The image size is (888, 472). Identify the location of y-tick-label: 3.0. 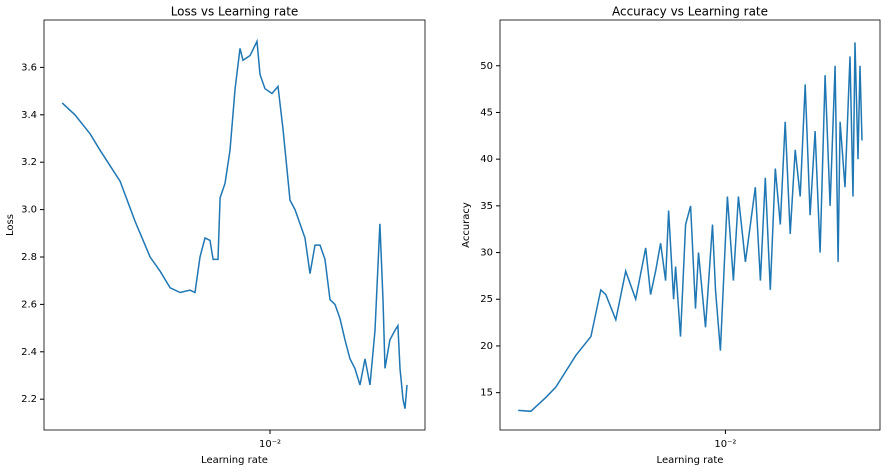
(29, 210).